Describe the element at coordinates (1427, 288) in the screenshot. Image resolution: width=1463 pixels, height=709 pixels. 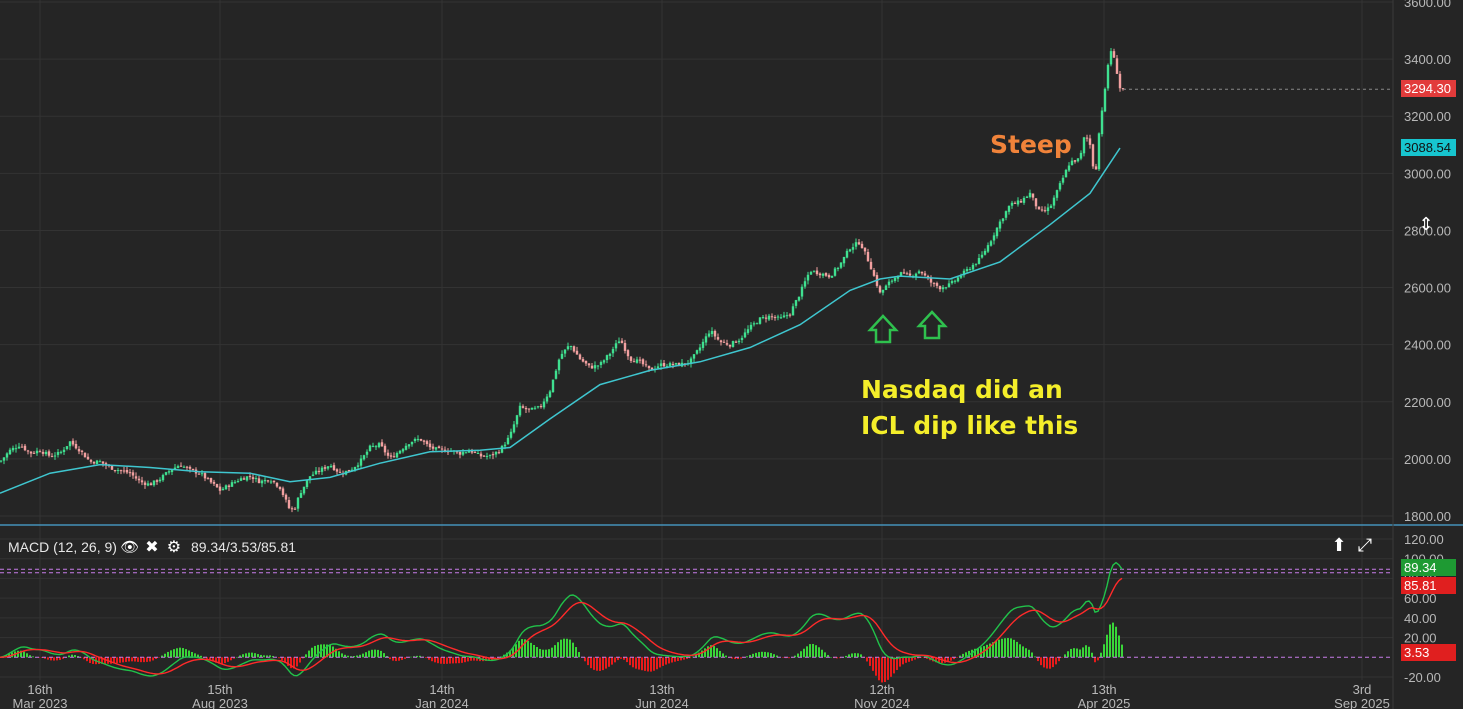
I see `y-tick-label: 2600.00` at that location.